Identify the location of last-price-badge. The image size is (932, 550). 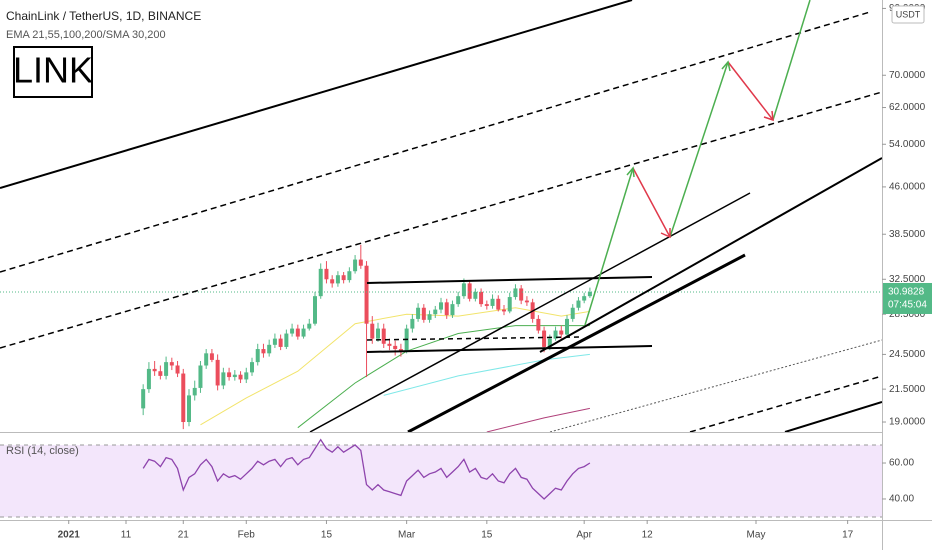
(907, 298).